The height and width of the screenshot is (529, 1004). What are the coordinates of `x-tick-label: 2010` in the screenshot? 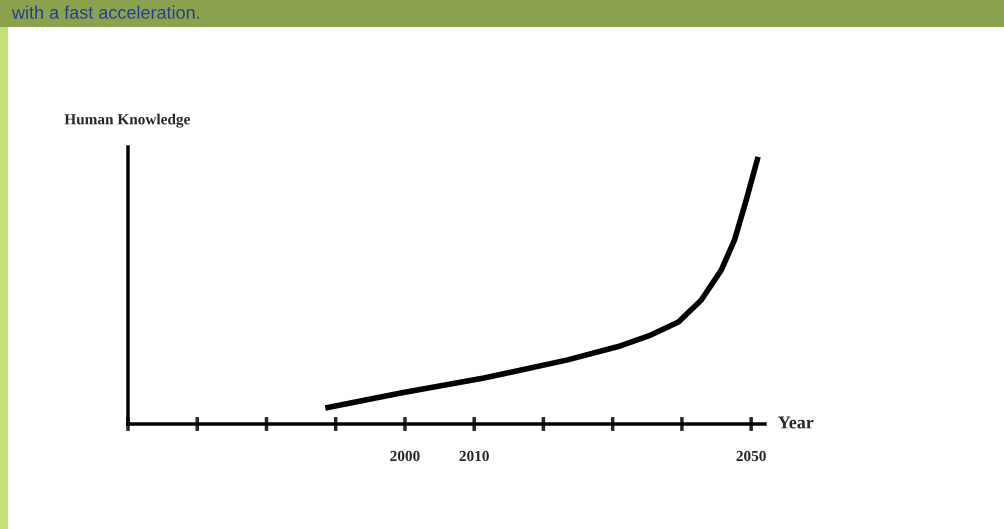 It's located at (474, 456).